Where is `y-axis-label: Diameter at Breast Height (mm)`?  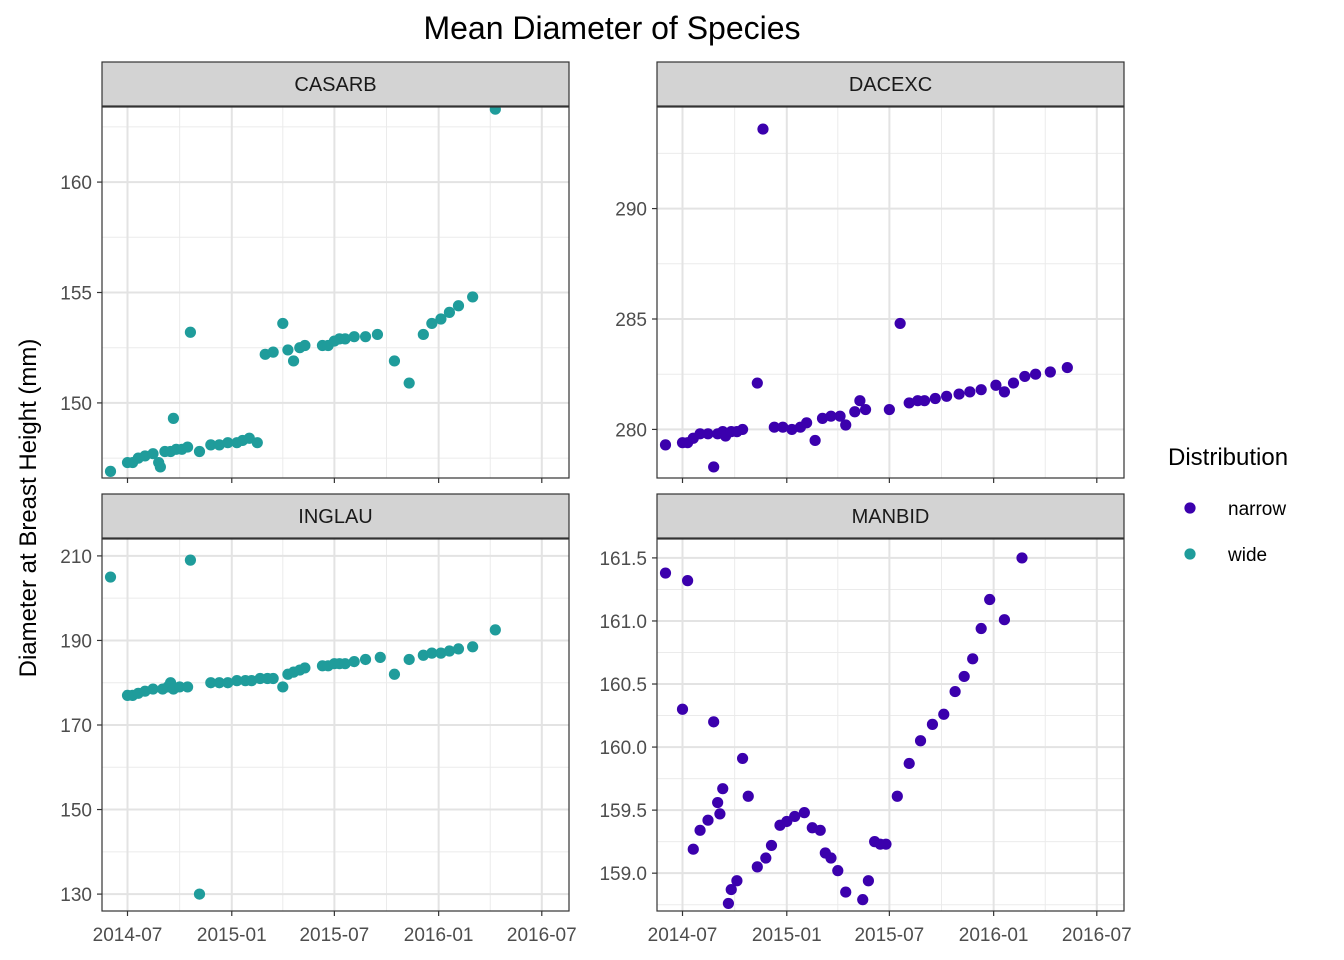 y-axis-label: Diameter at Breast Height (mm) is located at coordinates (28, 508).